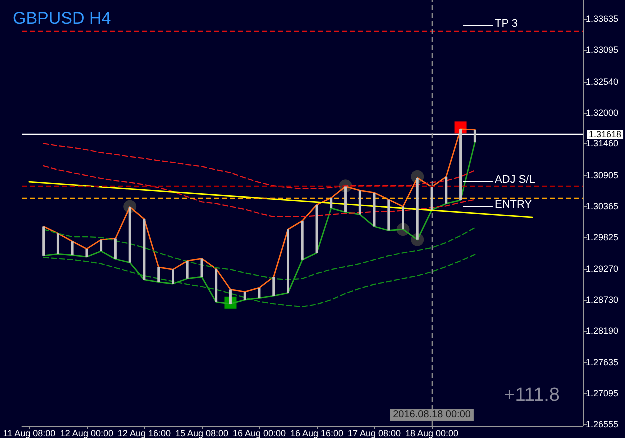 This screenshot has height=438, width=625. I want to click on ref-line-label: 2016.08.18 00:00, so click(432, 415).